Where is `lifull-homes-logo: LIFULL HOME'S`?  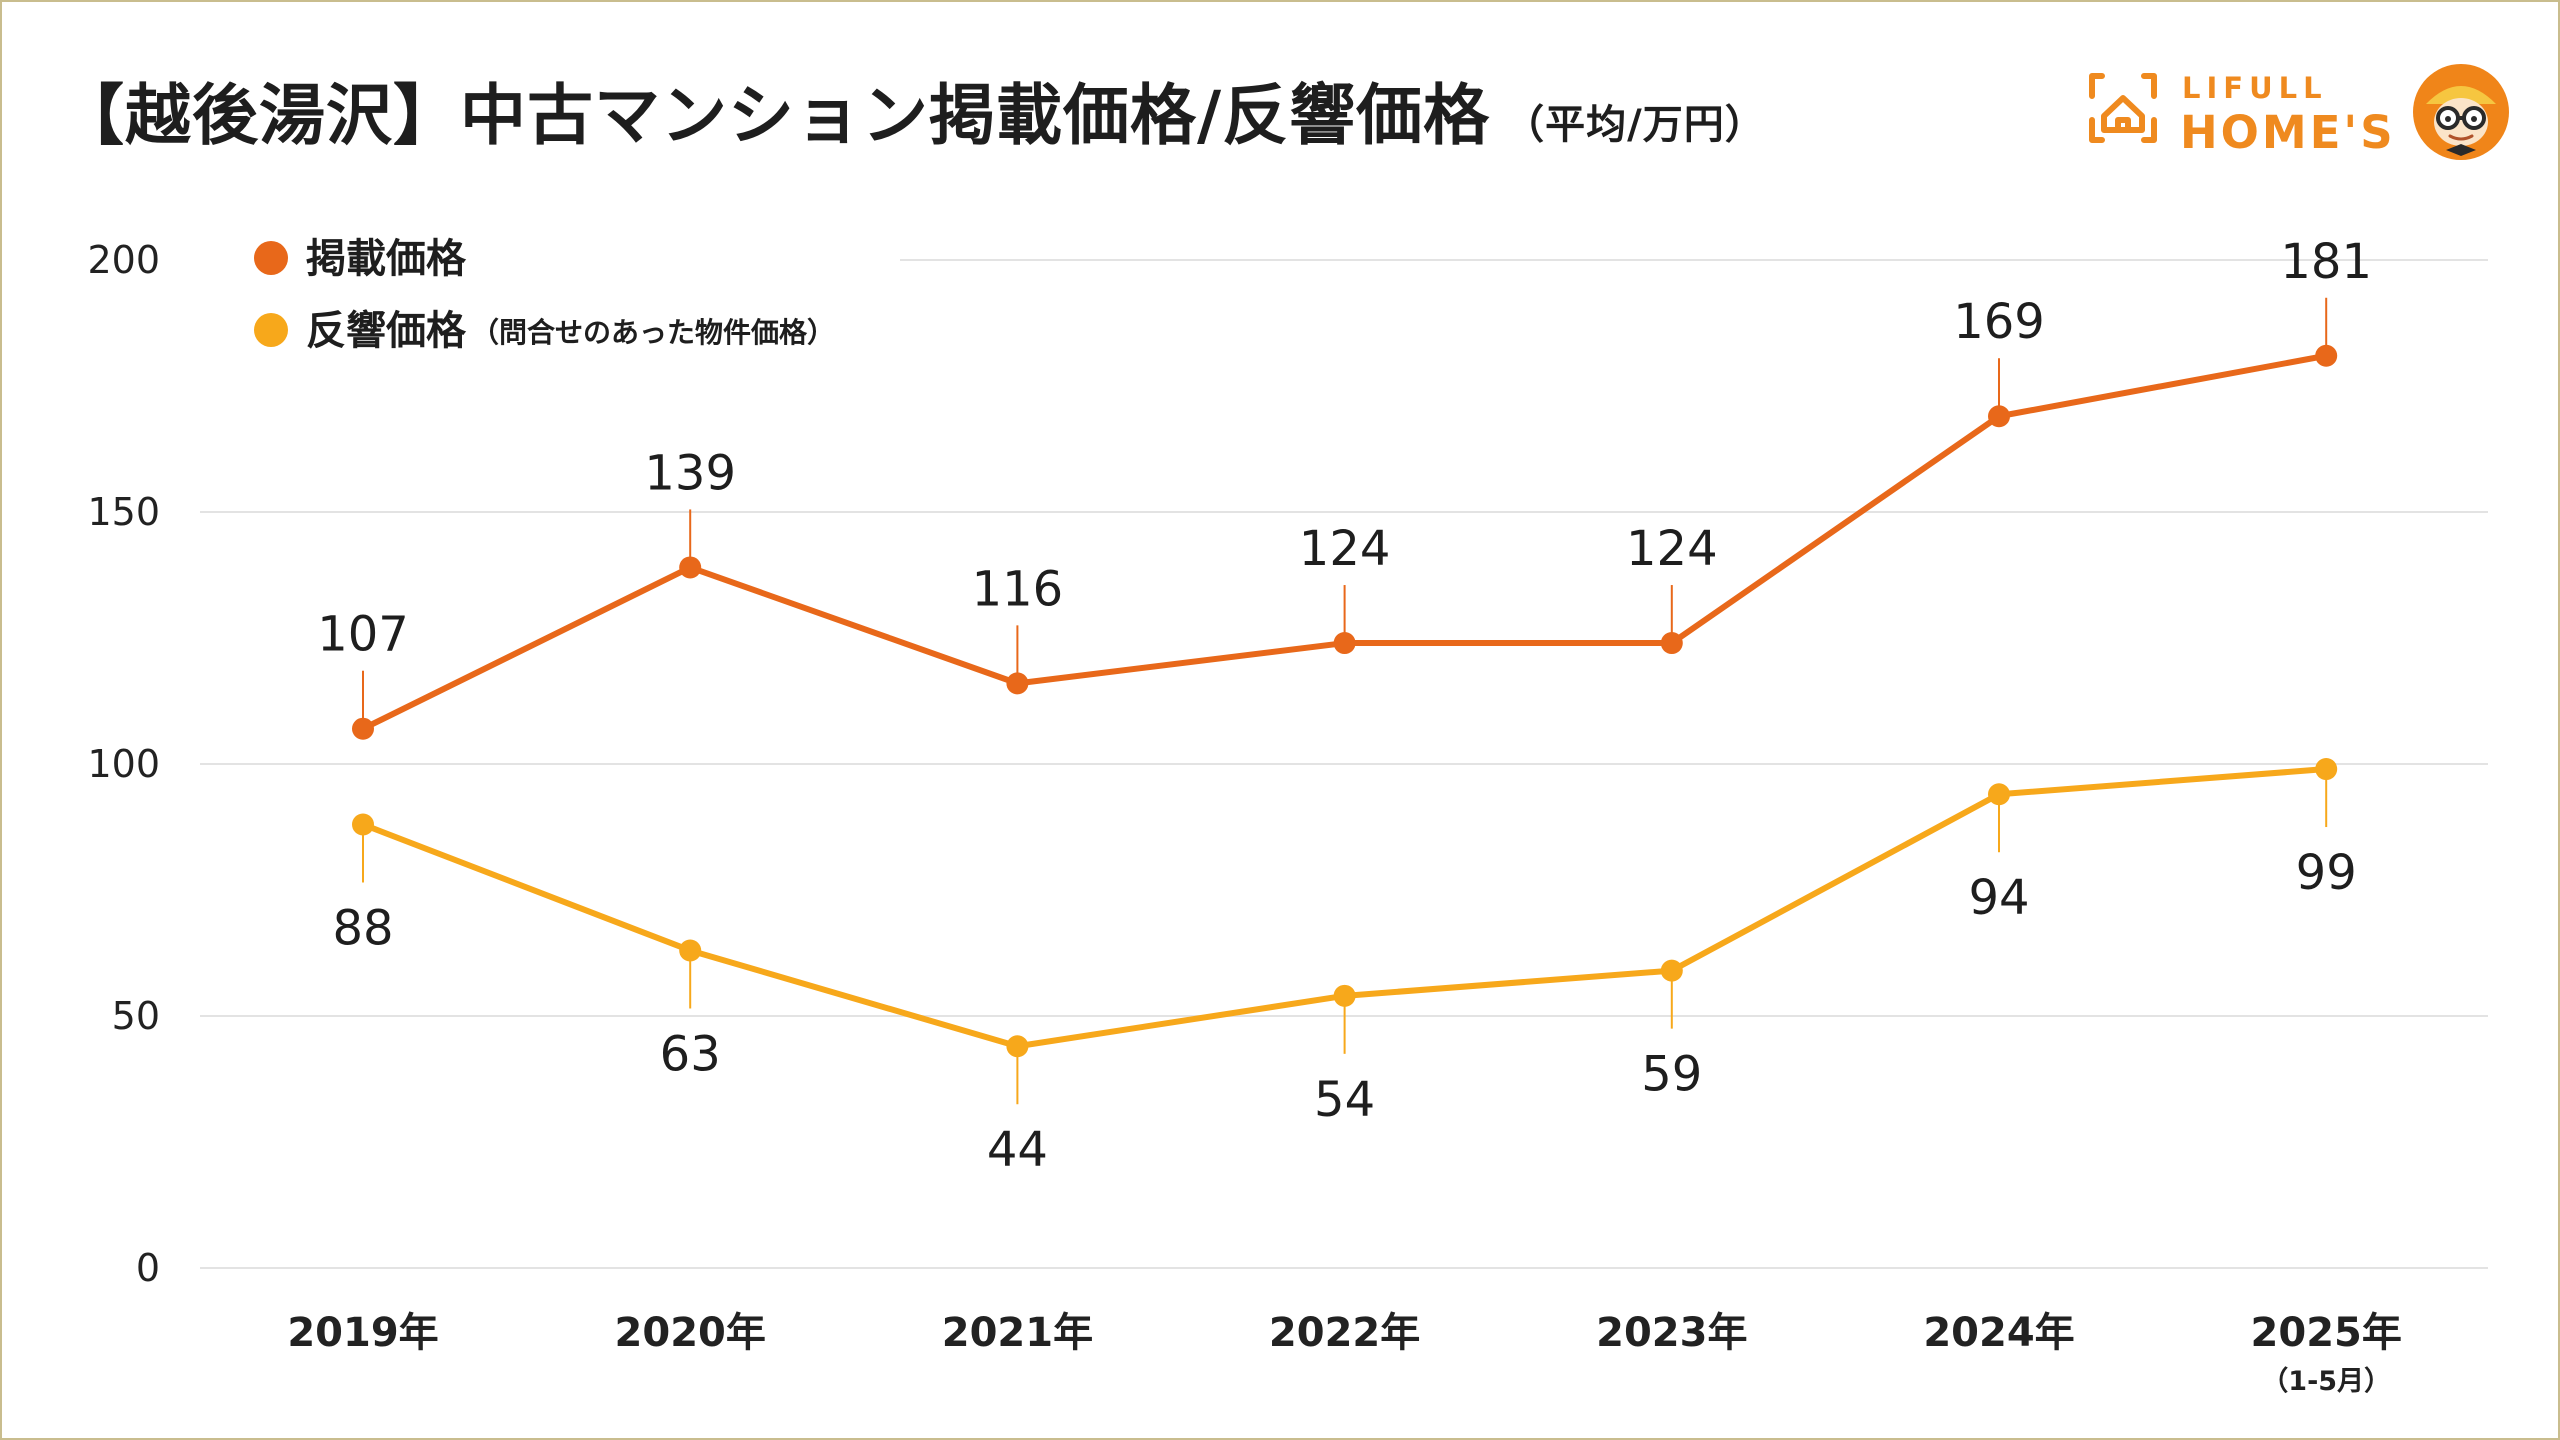
lifull-homes-logo: LIFULL HOME'S is located at coordinates (2299, 112).